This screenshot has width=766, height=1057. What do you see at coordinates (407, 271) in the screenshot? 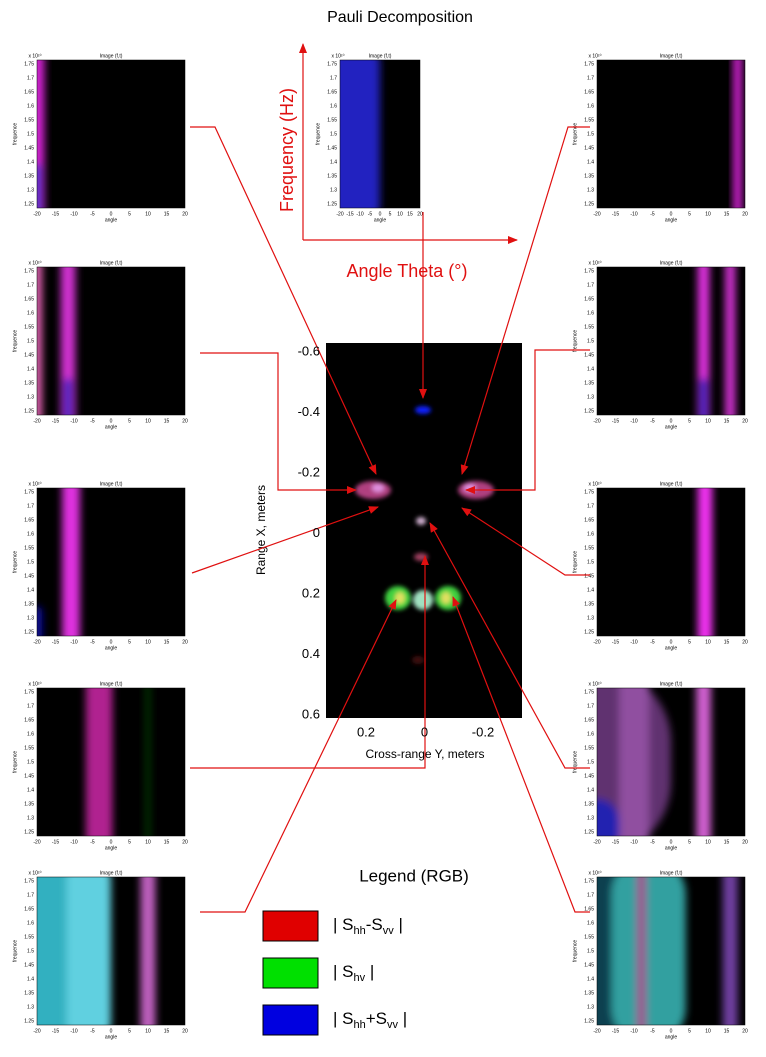
I see `x-arrow-label: Angle Theta (°)` at bounding box center [407, 271].